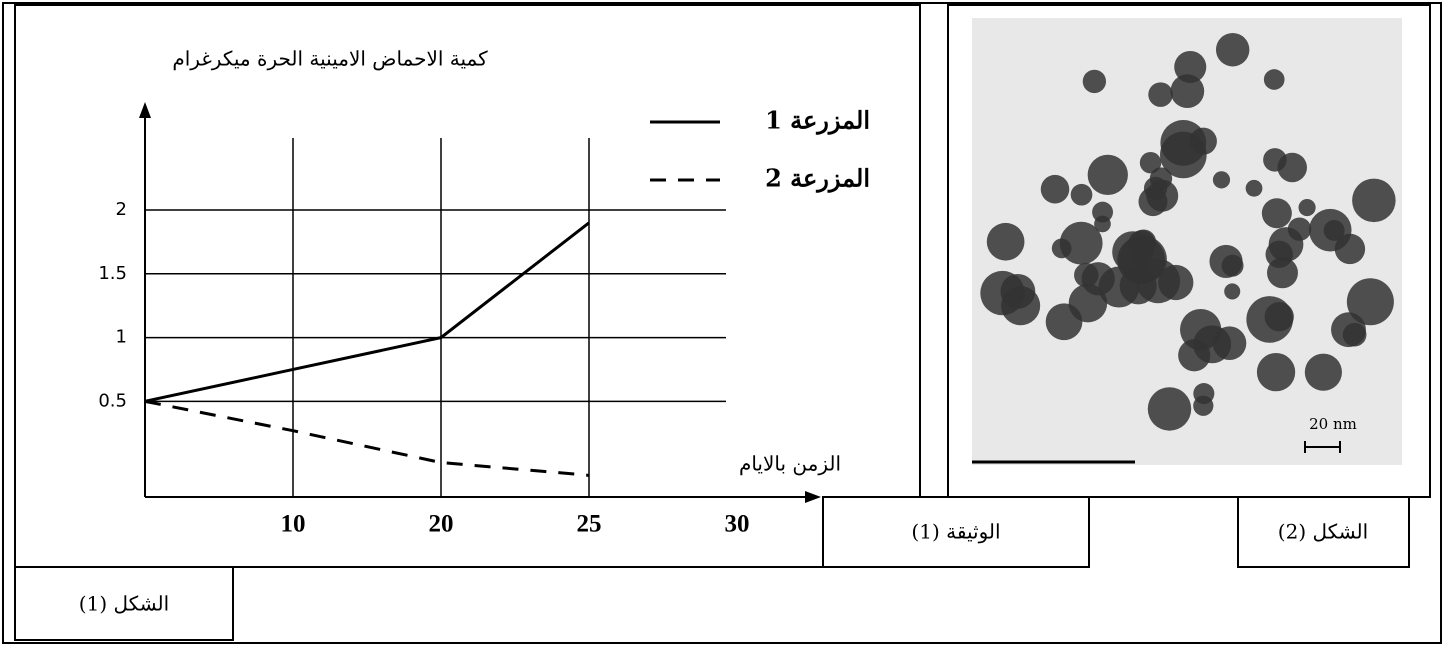  I want to click on figure2-label: الشكل (2), so click(1323, 532).